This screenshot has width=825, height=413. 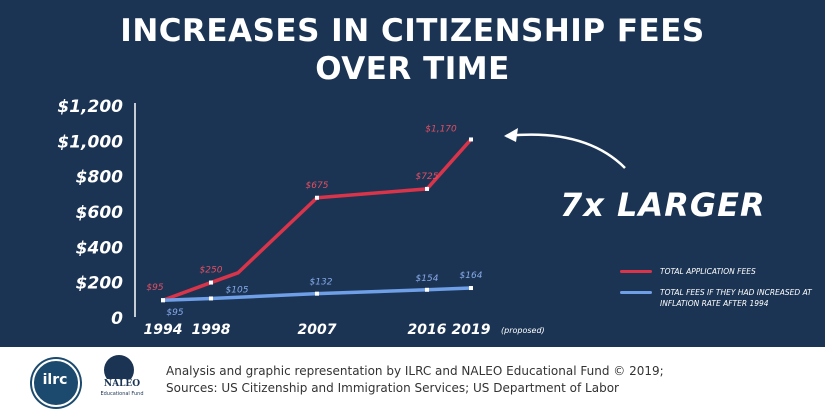 What do you see at coordinates (211, 271) in the screenshot?
I see `data-label: $250` at bounding box center [211, 271].